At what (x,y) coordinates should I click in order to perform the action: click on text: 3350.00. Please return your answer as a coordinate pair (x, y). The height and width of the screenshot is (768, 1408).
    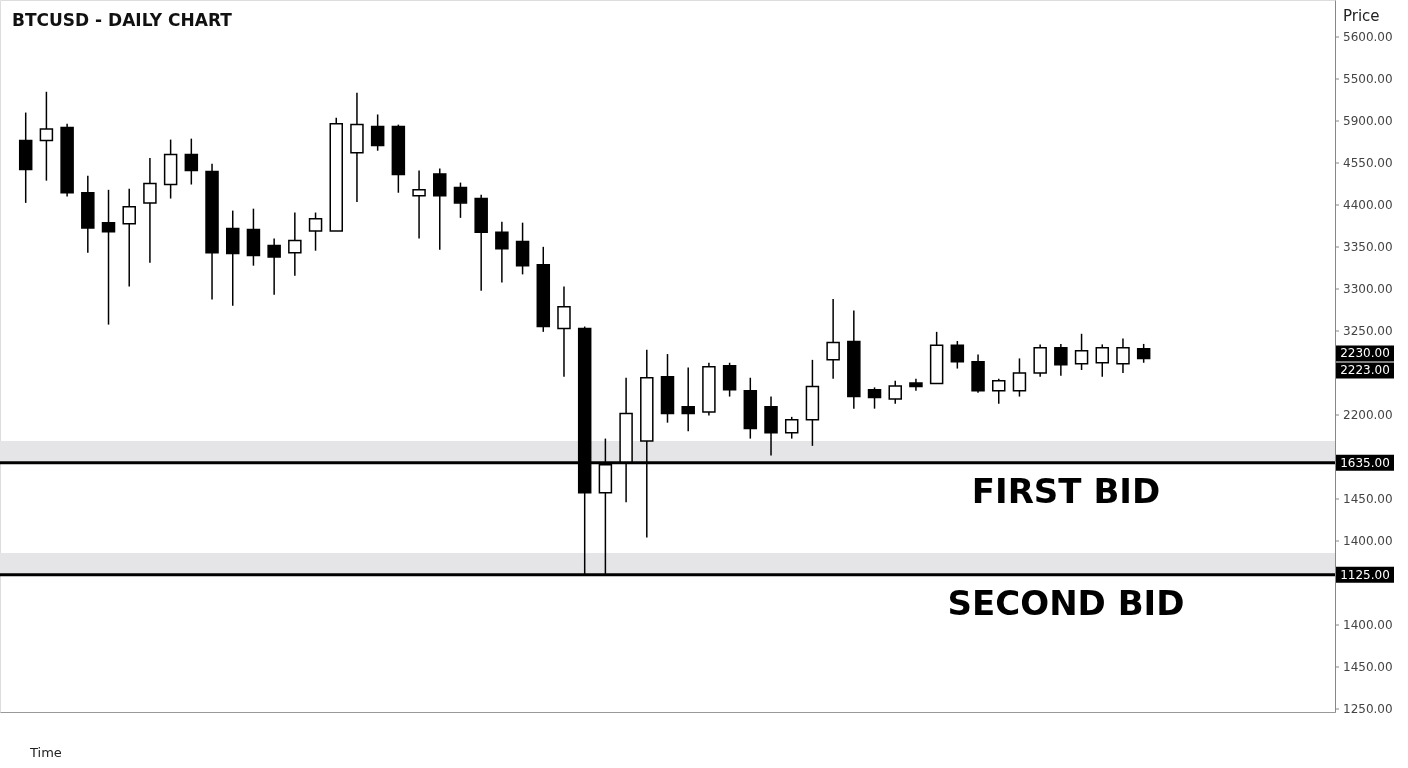
    Looking at the image, I should click on (1368, 247).